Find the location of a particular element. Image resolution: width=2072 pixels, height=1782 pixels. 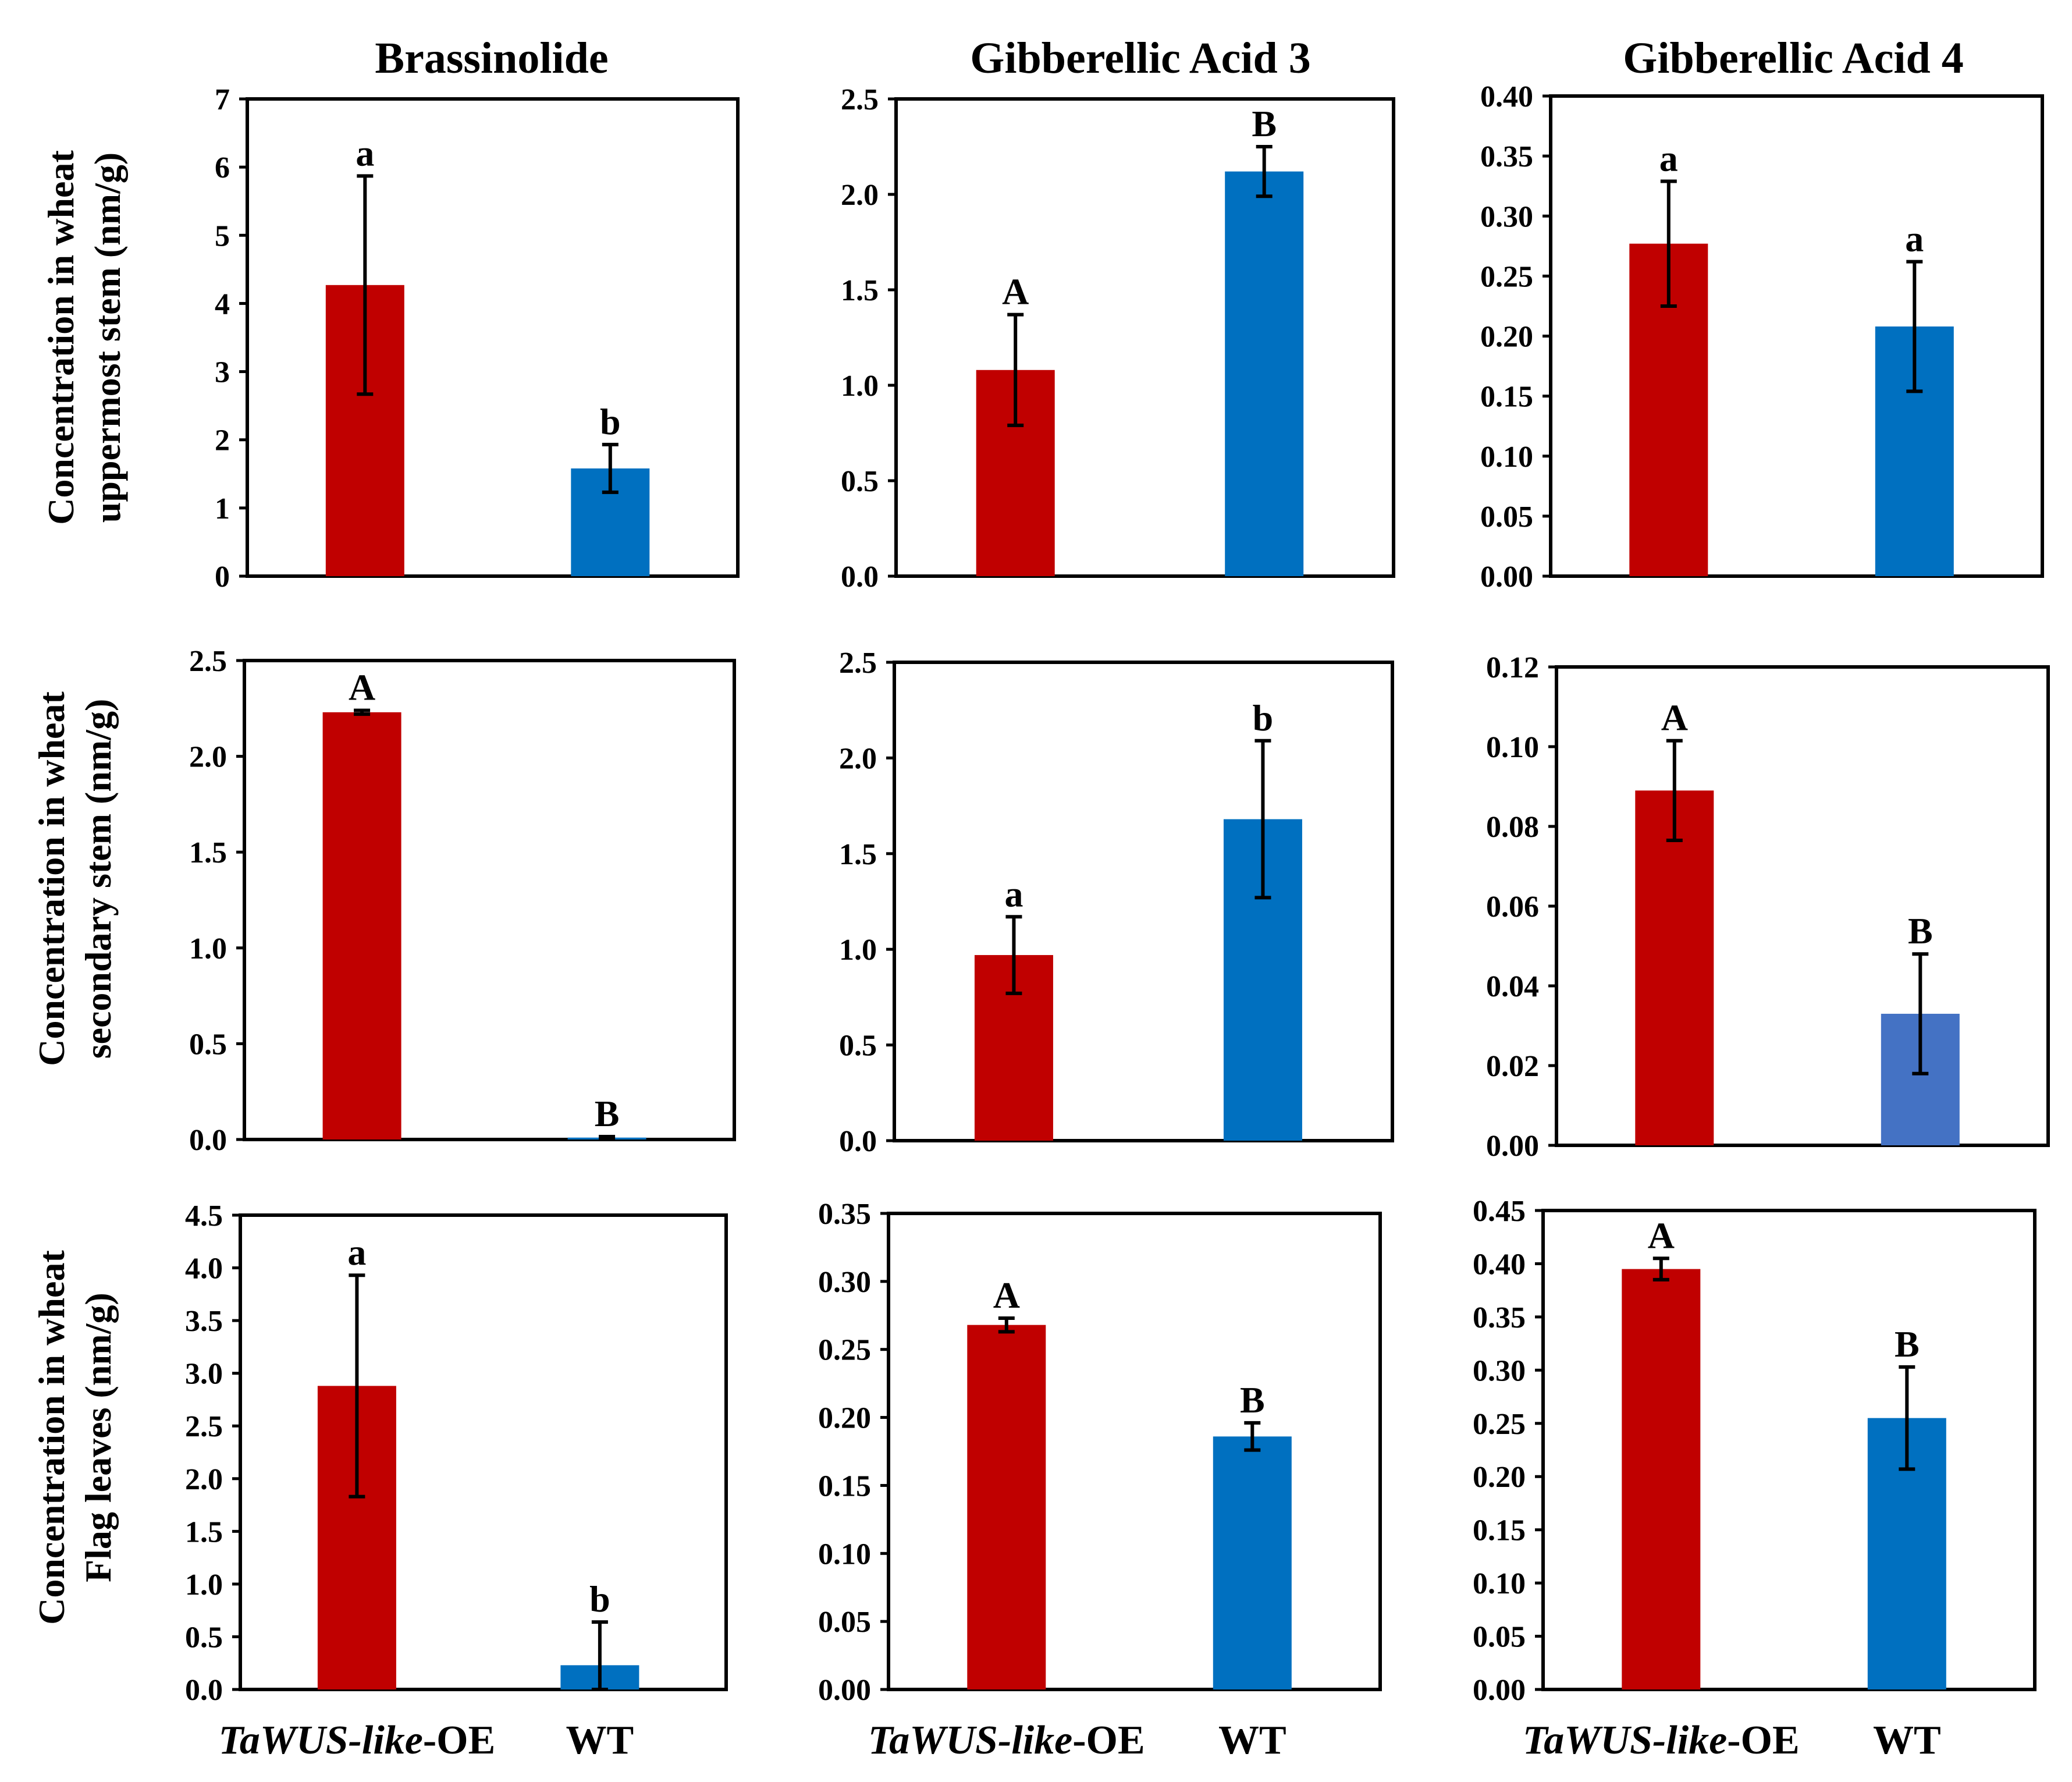

bar-wt is located at coordinates (1252, 1562).